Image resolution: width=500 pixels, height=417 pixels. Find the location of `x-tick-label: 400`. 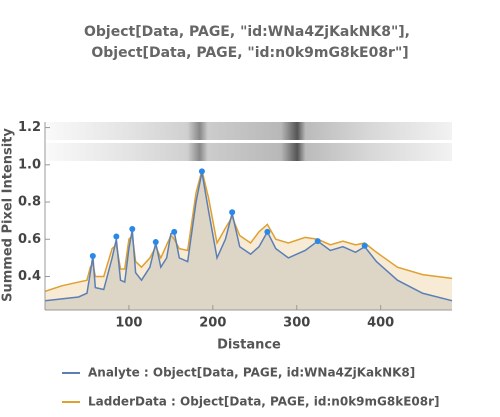

x-tick-label: 400 is located at coordinates (380, 323).